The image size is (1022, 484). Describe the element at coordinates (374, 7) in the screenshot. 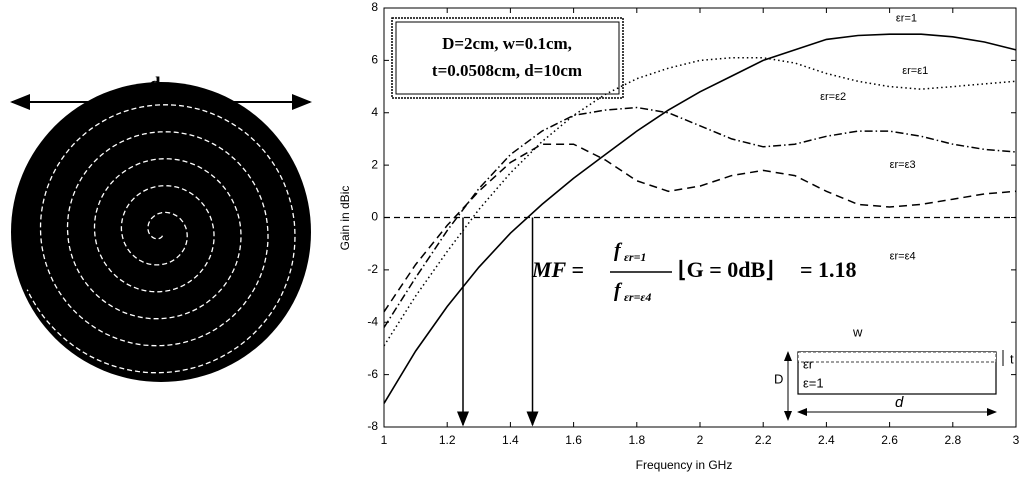

I see `y-tick-label: 8` at that location.